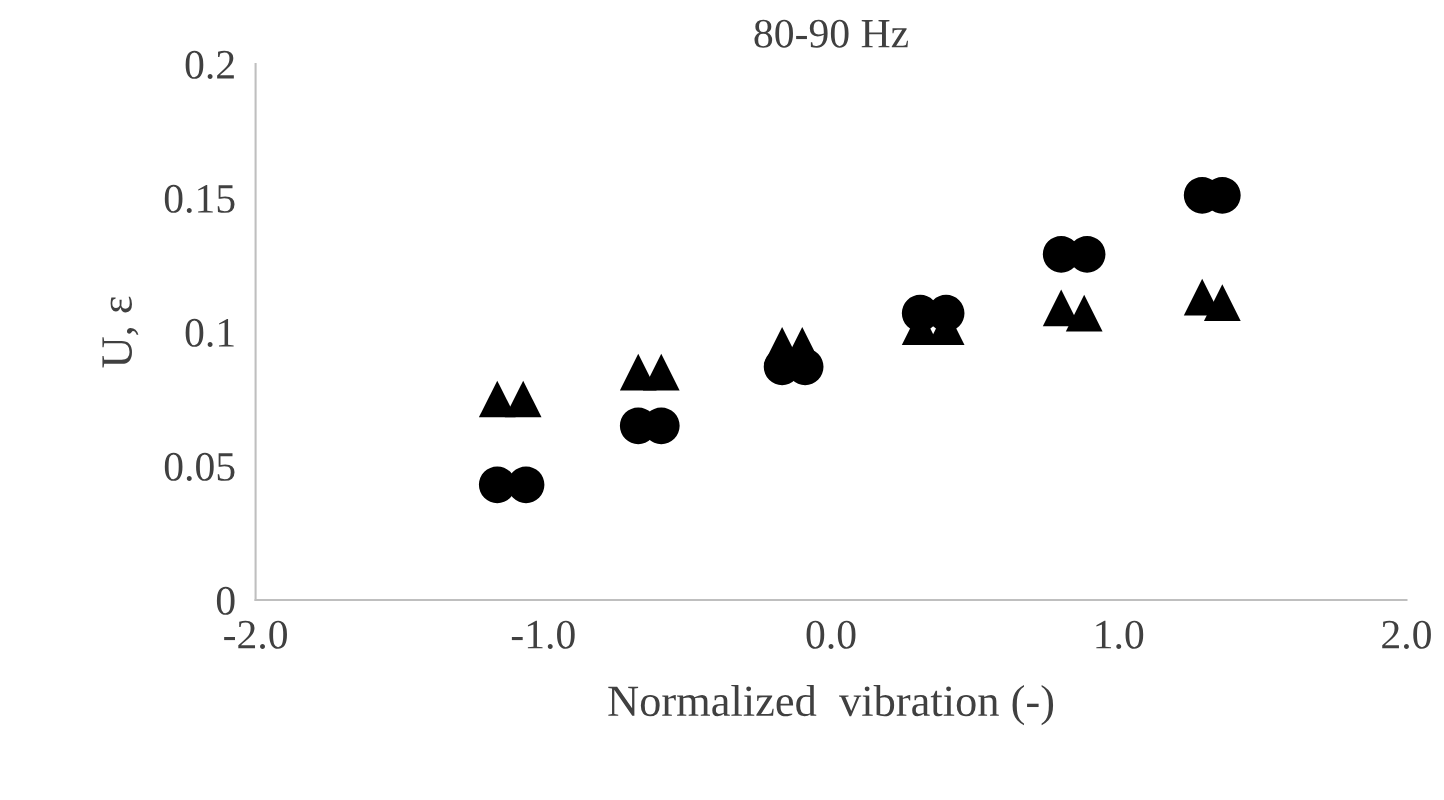  I want to click on x-tick-label: 1.0, so click(1120, 634).